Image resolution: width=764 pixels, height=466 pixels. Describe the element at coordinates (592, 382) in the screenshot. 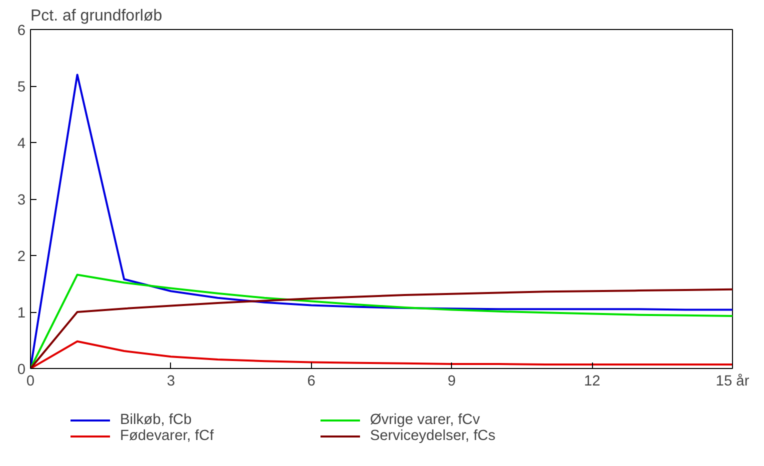

I see `x-tick-label: 12` at that location.